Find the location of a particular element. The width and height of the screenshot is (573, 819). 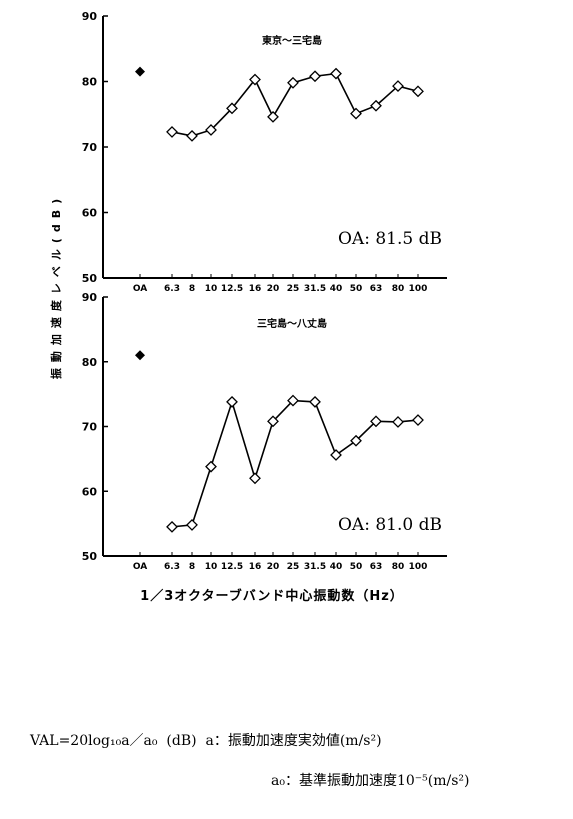

data-point-2-31.5 is located at coordinates (315, 401).